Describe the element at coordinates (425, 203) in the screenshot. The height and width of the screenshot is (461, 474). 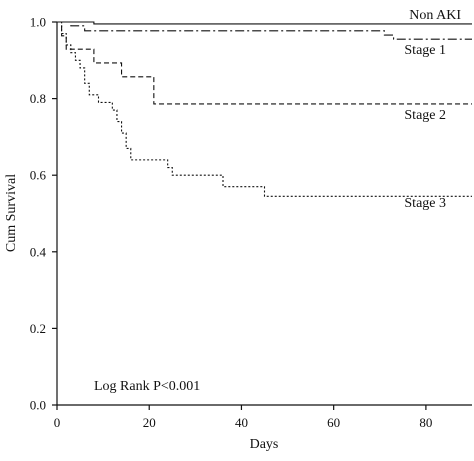
I see `series-label-stage-3: Stage 3` at that location.